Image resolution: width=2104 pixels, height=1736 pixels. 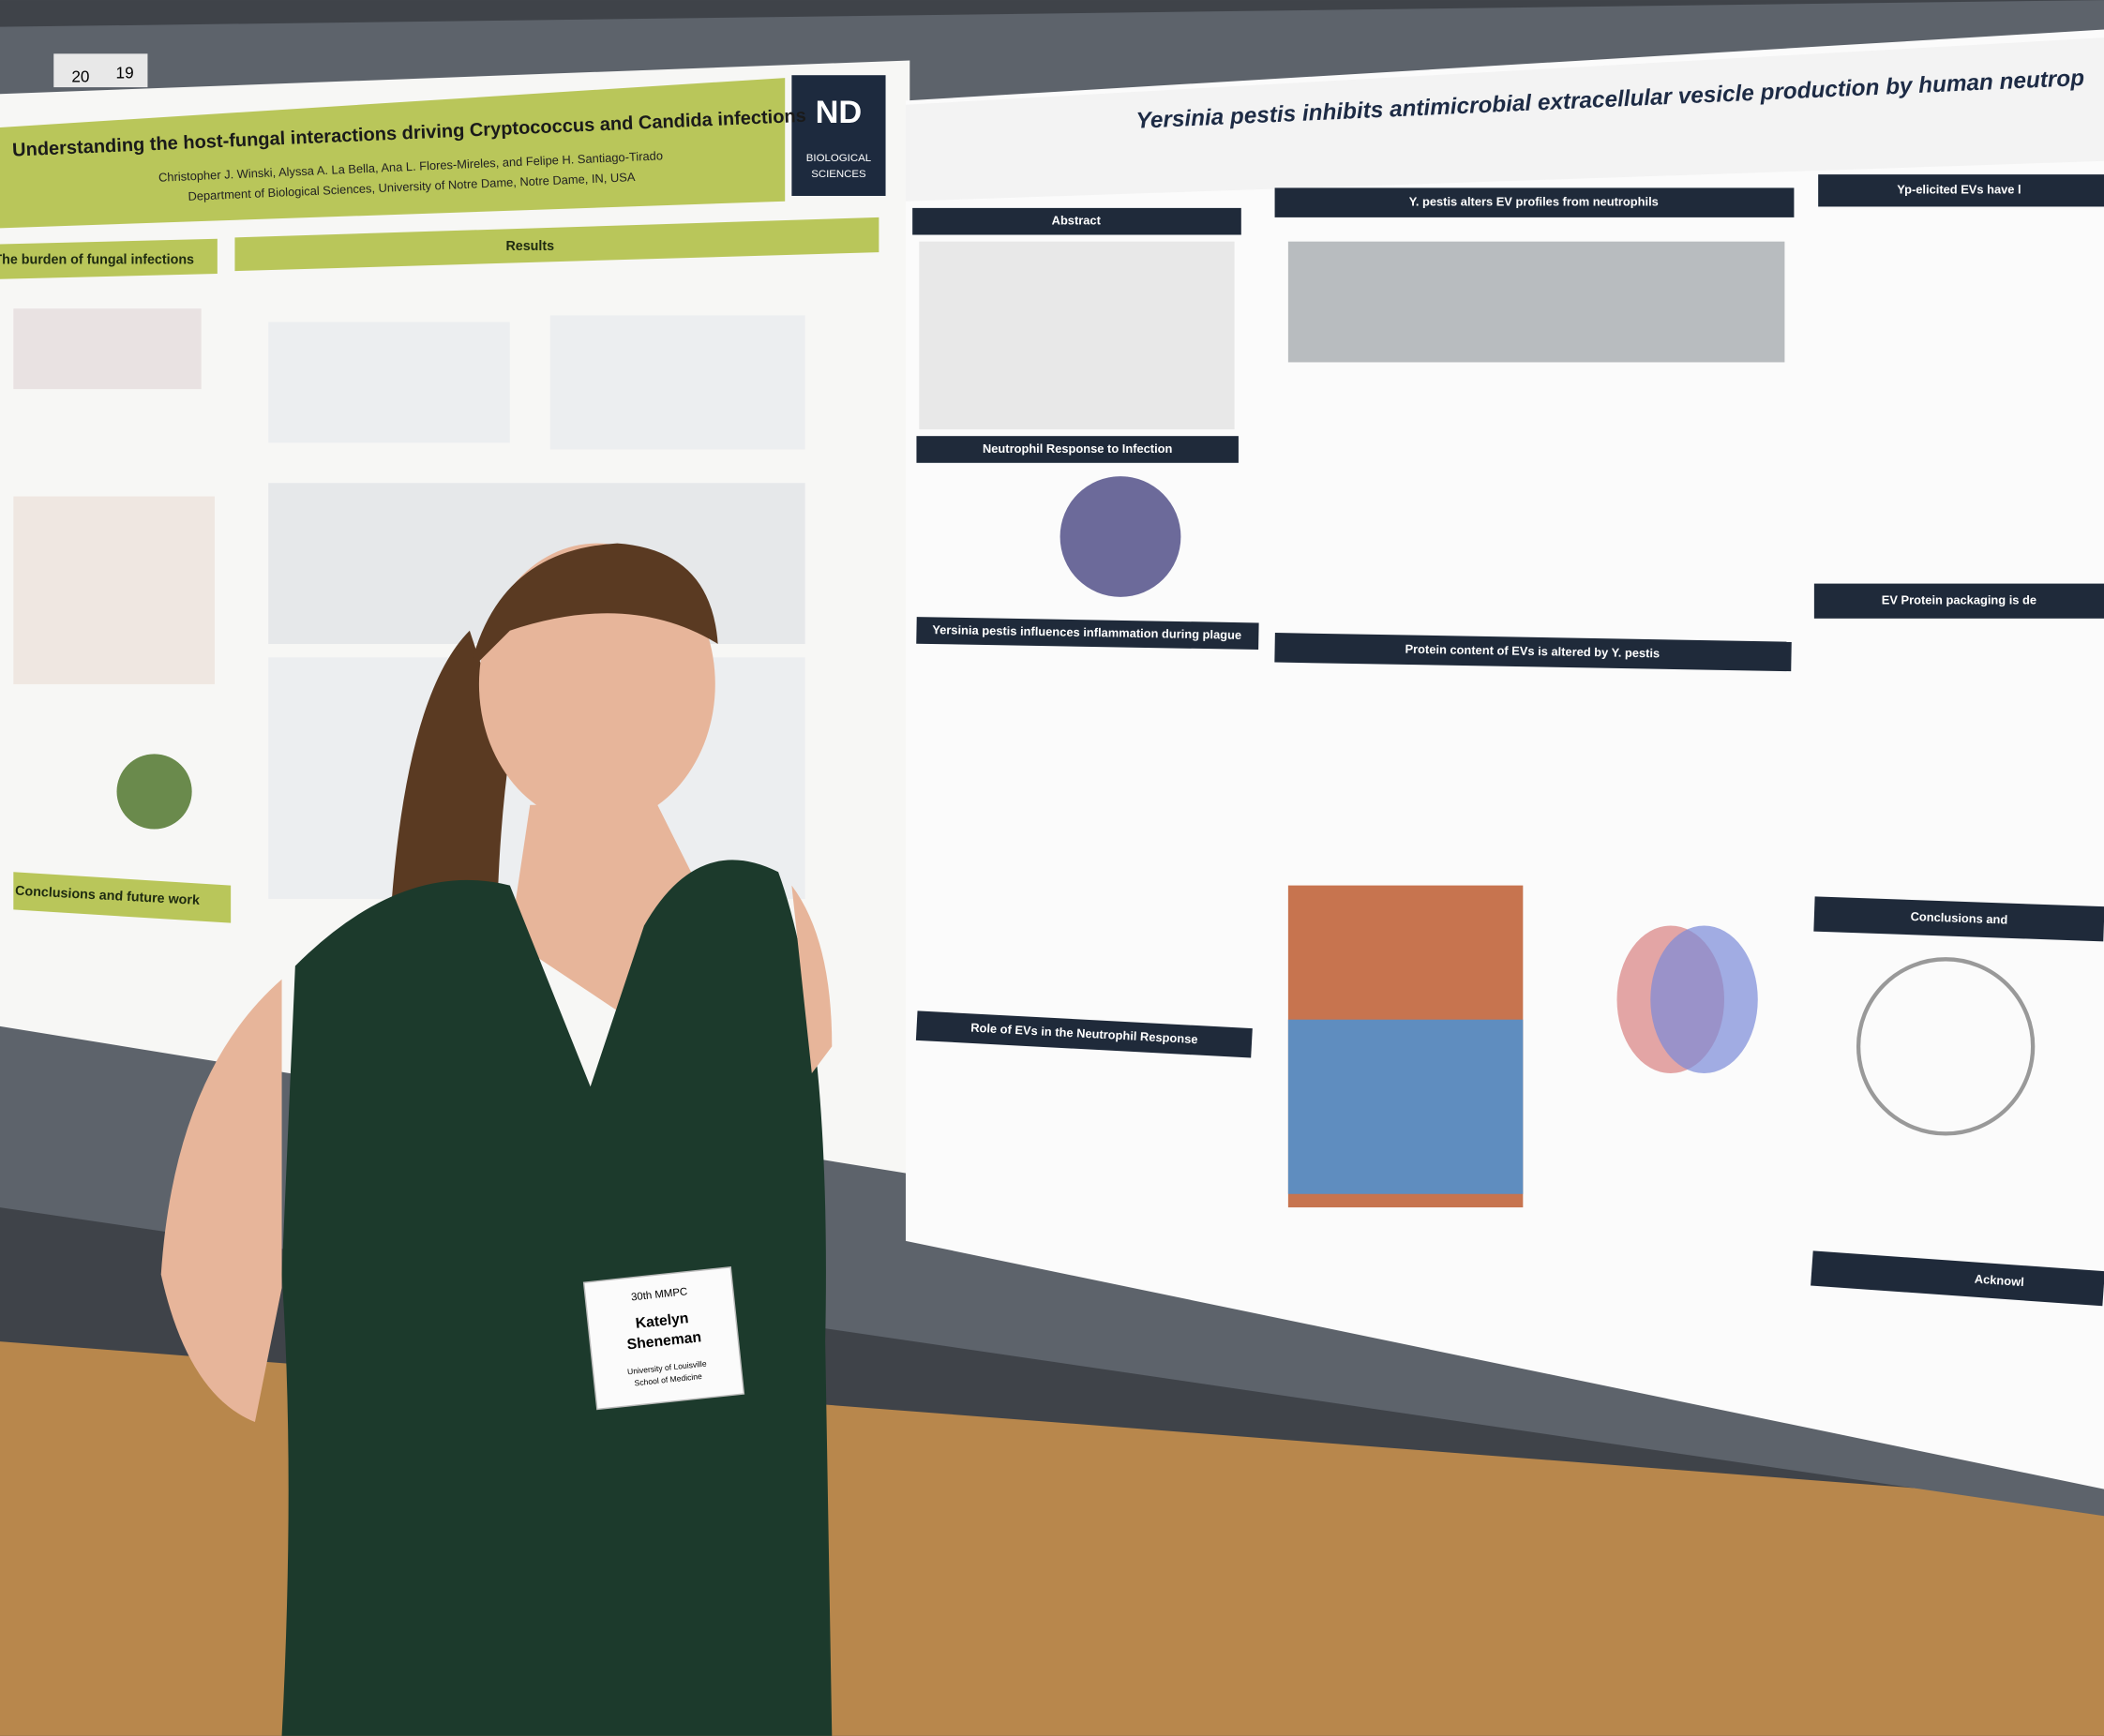 I want to click on board-number: 20, so click(x=80, y=76).